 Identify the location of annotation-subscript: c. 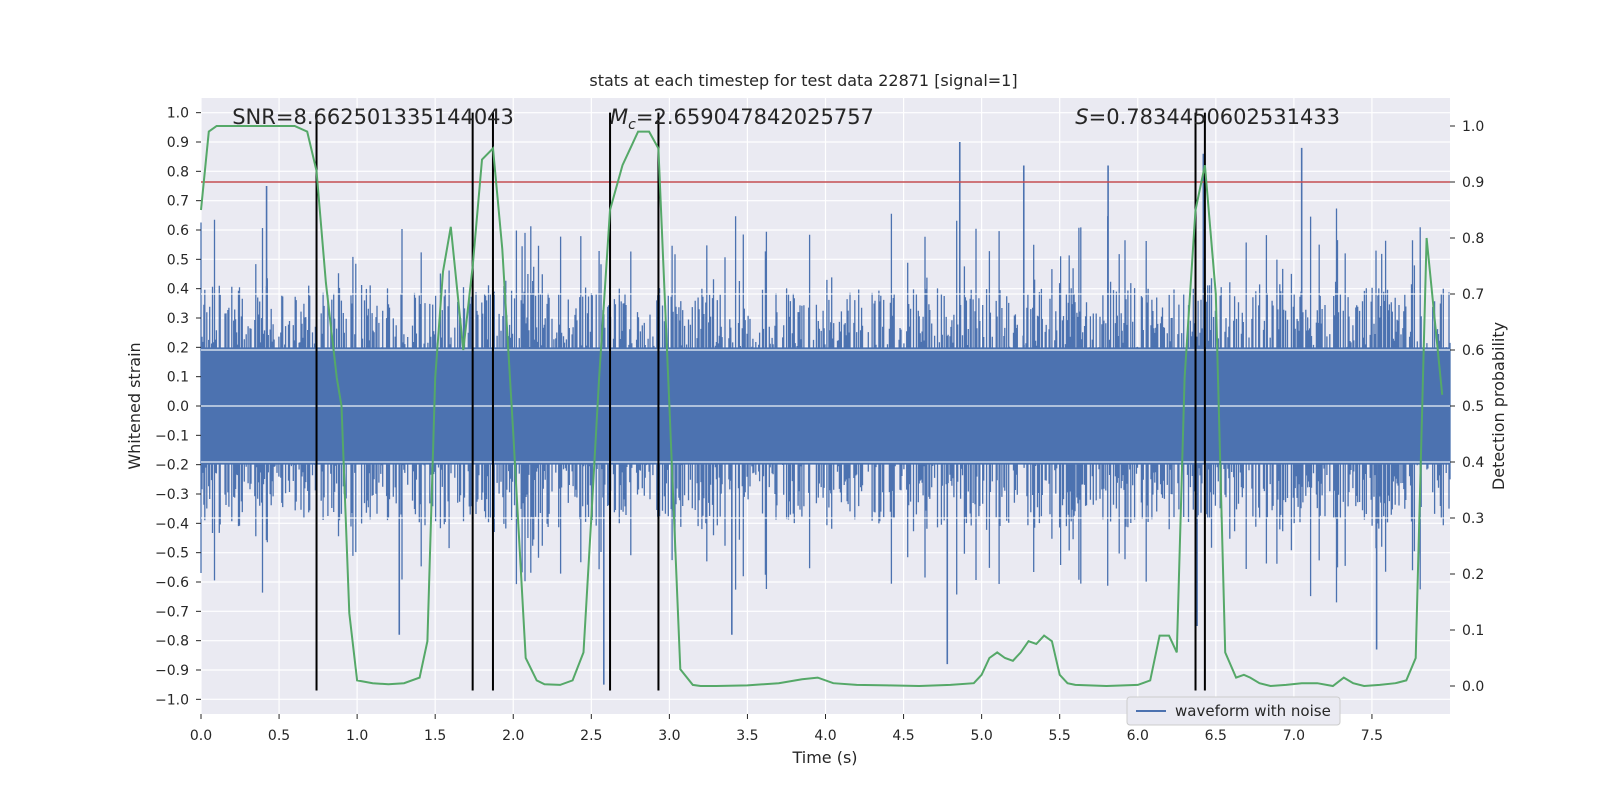
(632, 125).